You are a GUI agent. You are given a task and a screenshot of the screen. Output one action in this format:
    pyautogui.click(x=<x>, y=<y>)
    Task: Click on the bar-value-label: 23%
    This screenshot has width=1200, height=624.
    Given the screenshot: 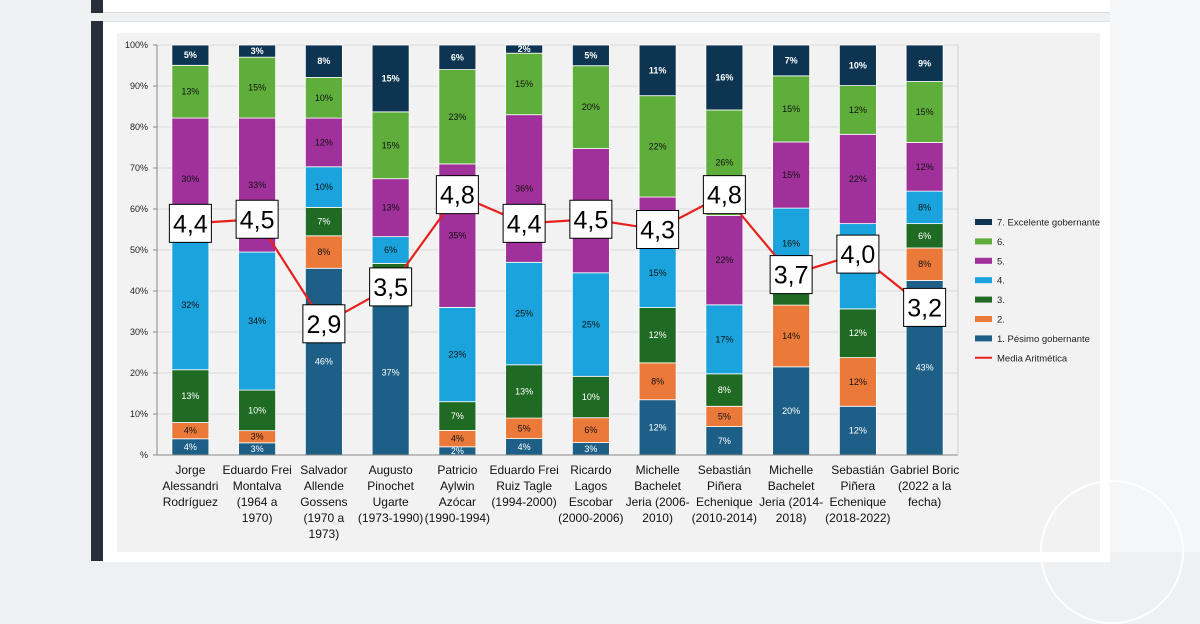 What is the action you would take?
    pyautogui.click(x=457, y=355)
    